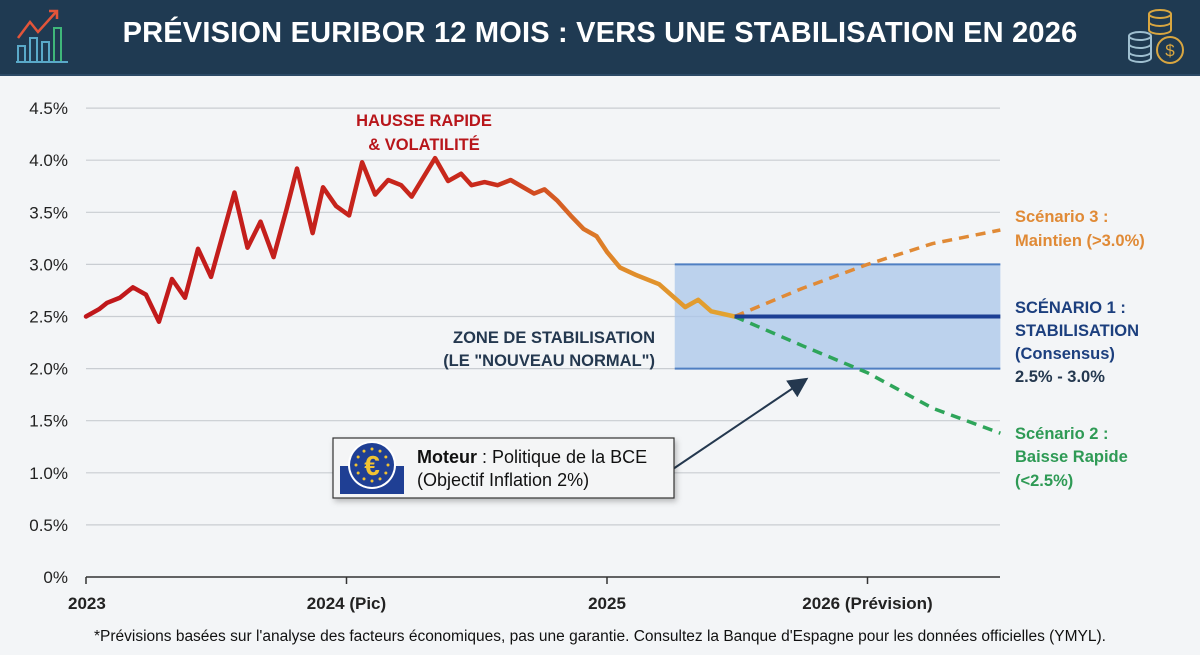 The width and height of the screenshot is (1200, 655). What do you see at coordinates (740, 423) in the screenshot?
I see `driver-arrow` at bounding box center [740, 423].